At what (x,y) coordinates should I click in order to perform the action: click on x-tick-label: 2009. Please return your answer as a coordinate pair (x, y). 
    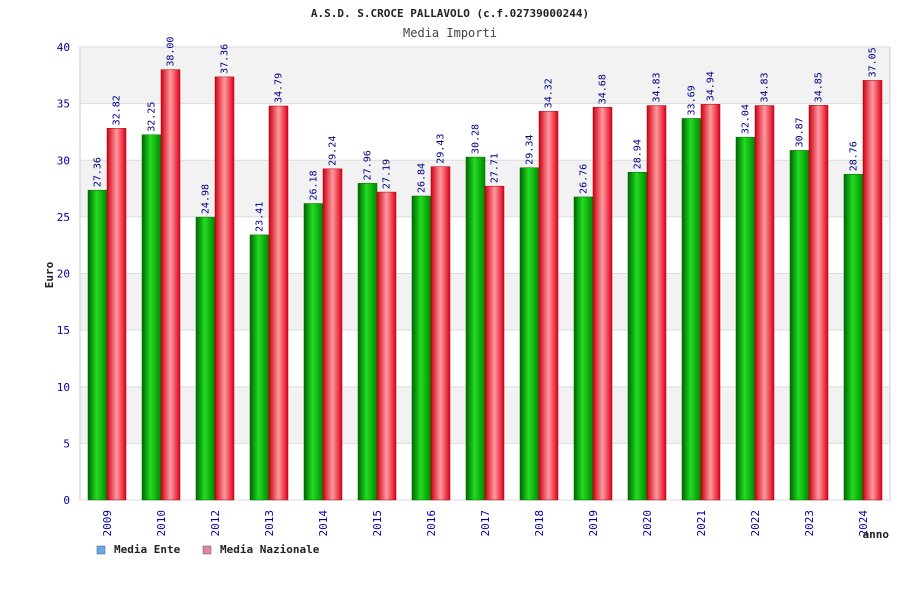
    Looking at the image, I should click on (107, 523).